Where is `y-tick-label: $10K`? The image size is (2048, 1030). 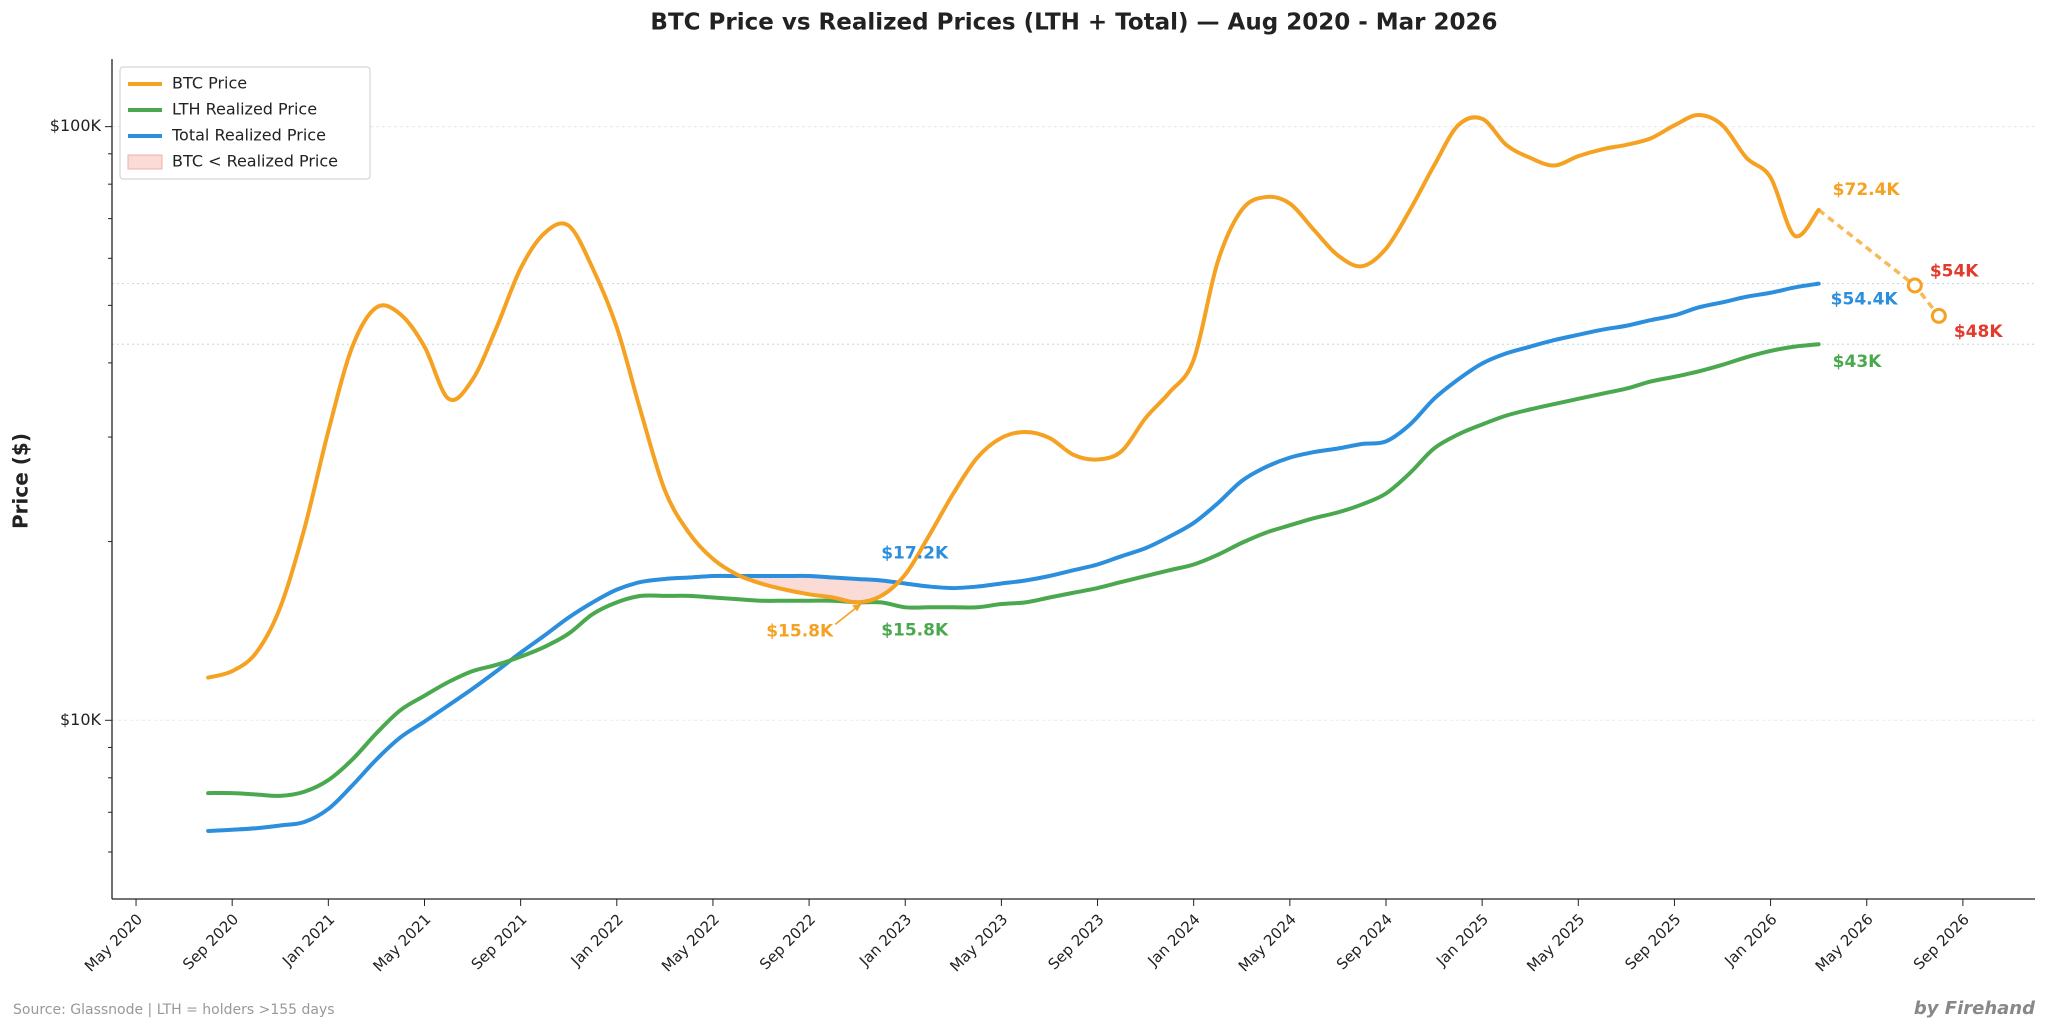
y-tick-label: $10K is located at coordinates (81, 719).